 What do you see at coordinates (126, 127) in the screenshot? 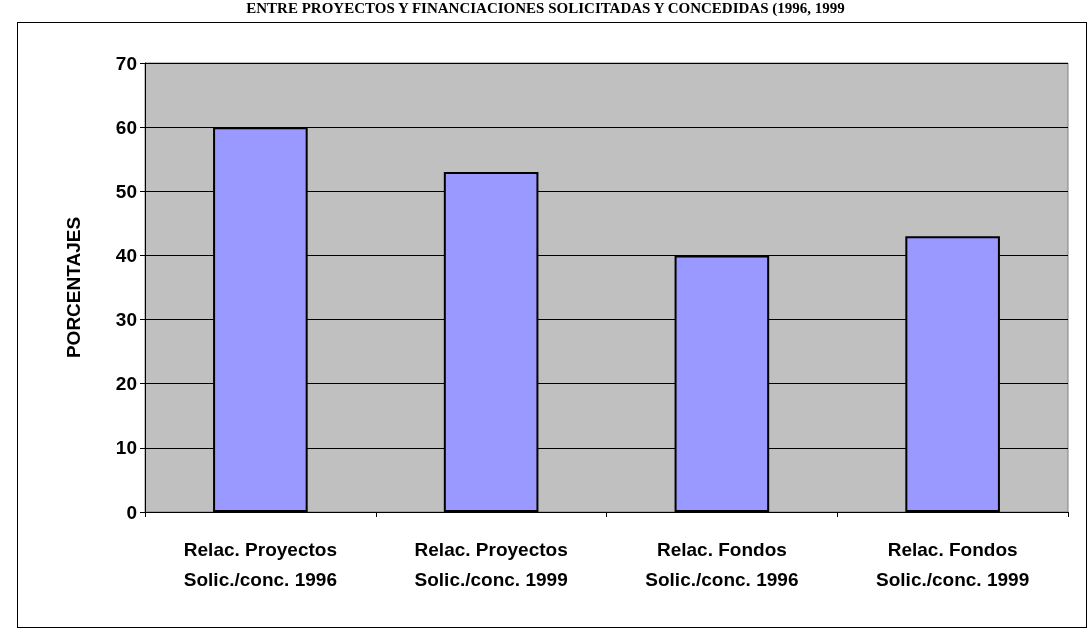
I see `y-tick-label: 60` at bounding box center [126, 127].